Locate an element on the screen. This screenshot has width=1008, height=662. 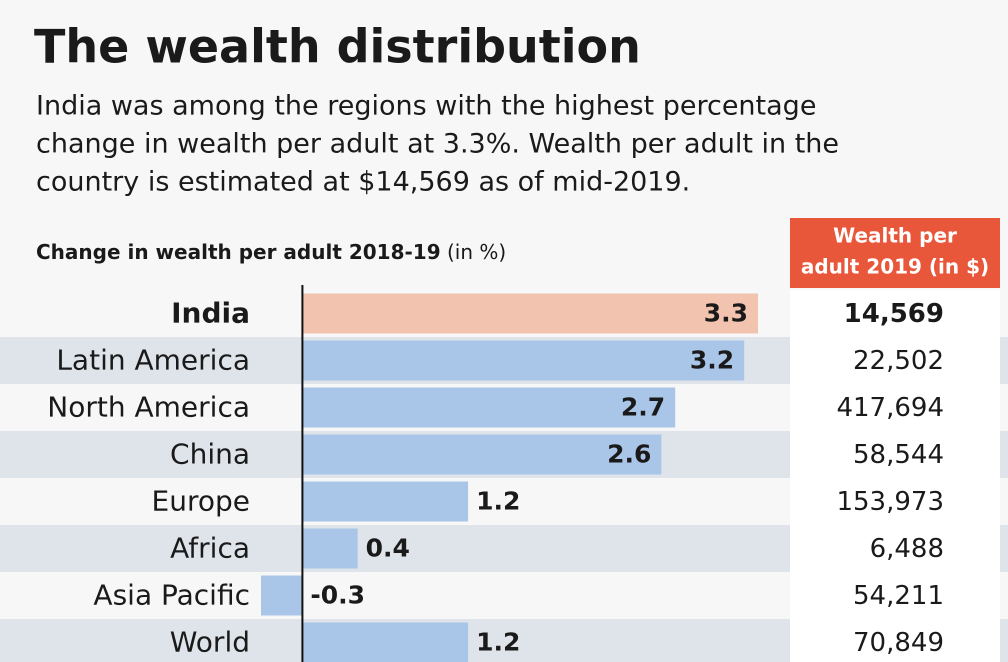
category-label: World is located at coordinates (210, 642).